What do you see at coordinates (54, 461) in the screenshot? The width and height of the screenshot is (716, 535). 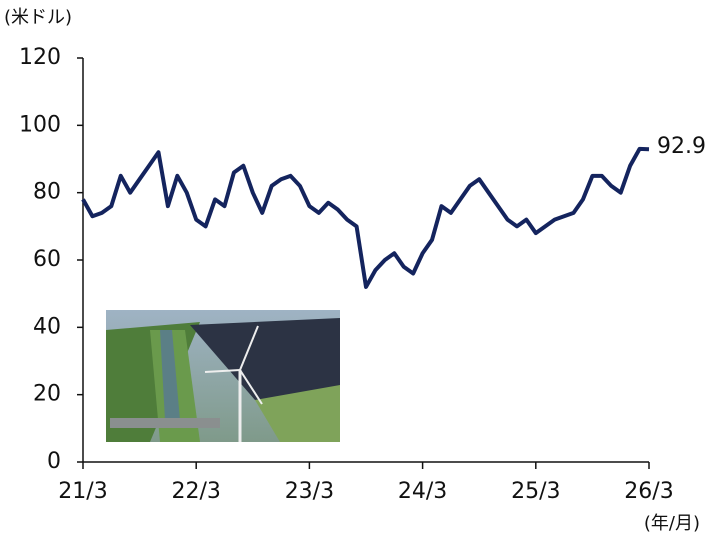 I see `y-tick-label: 0` at bounding box center [54, 461].